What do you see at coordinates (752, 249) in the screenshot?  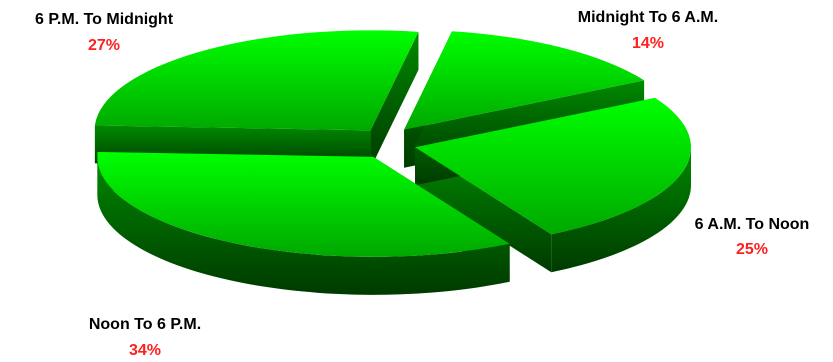 I see `slice-value-6am-to-noon: 25%` at bounding box center [752, 249].